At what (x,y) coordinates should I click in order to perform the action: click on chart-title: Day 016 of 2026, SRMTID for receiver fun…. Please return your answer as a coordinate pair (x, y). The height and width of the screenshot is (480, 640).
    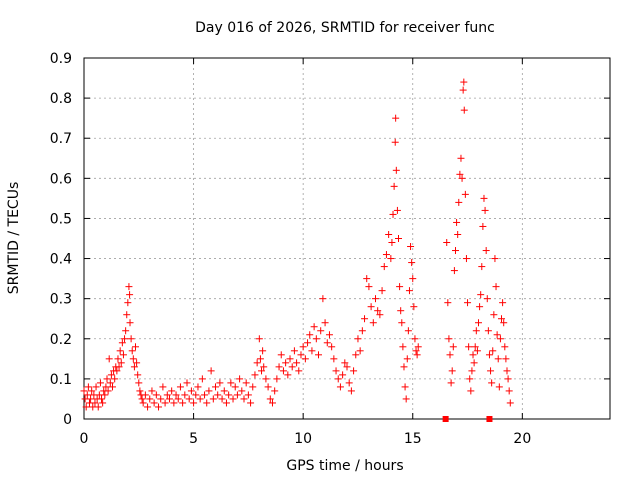
    Looking at the image, I should click on (345, 28).